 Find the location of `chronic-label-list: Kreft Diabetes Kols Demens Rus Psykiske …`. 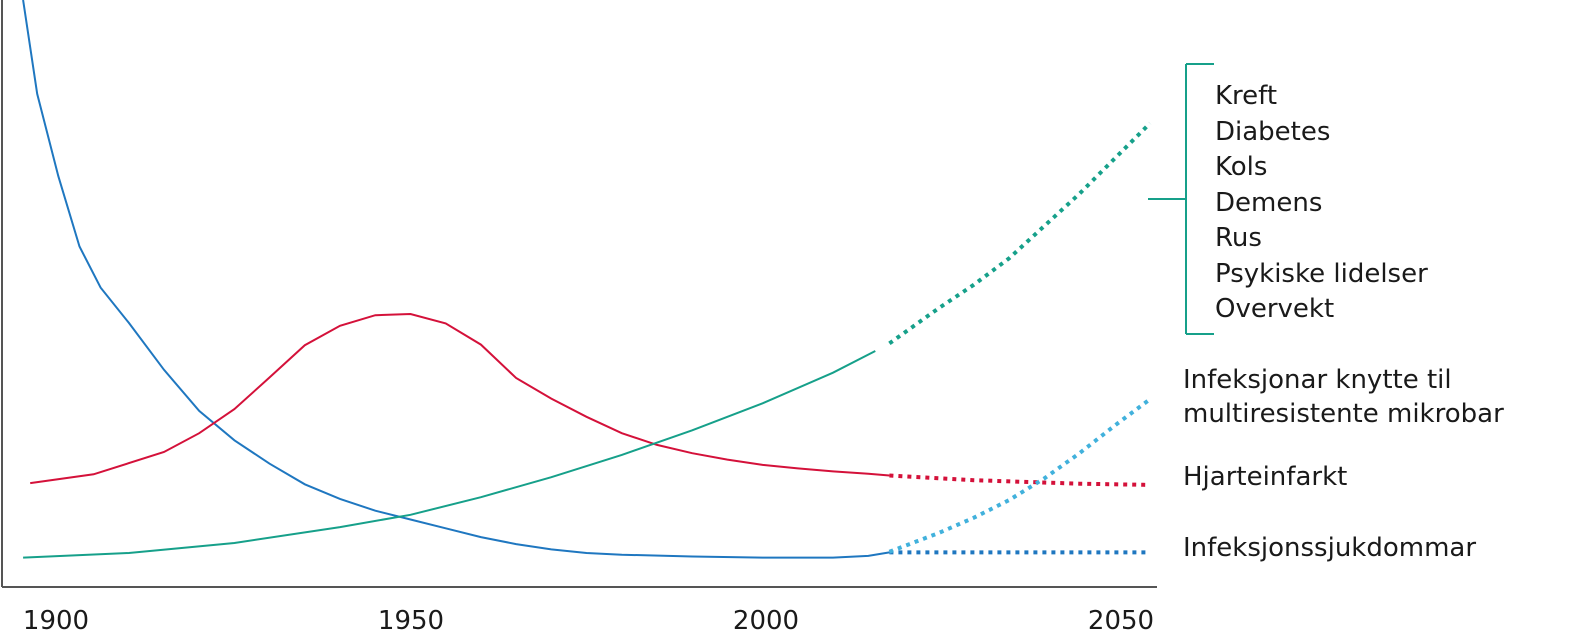

chronic-label-list: Kreft Diabetes Kols Demens Rus Psykiske … is located at coordinates (1321, 202).